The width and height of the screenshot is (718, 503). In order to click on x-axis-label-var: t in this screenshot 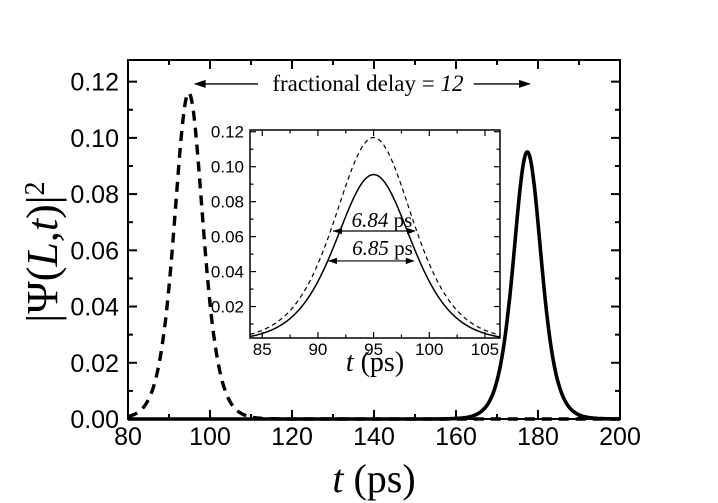, I will do `click(338, 478)`.